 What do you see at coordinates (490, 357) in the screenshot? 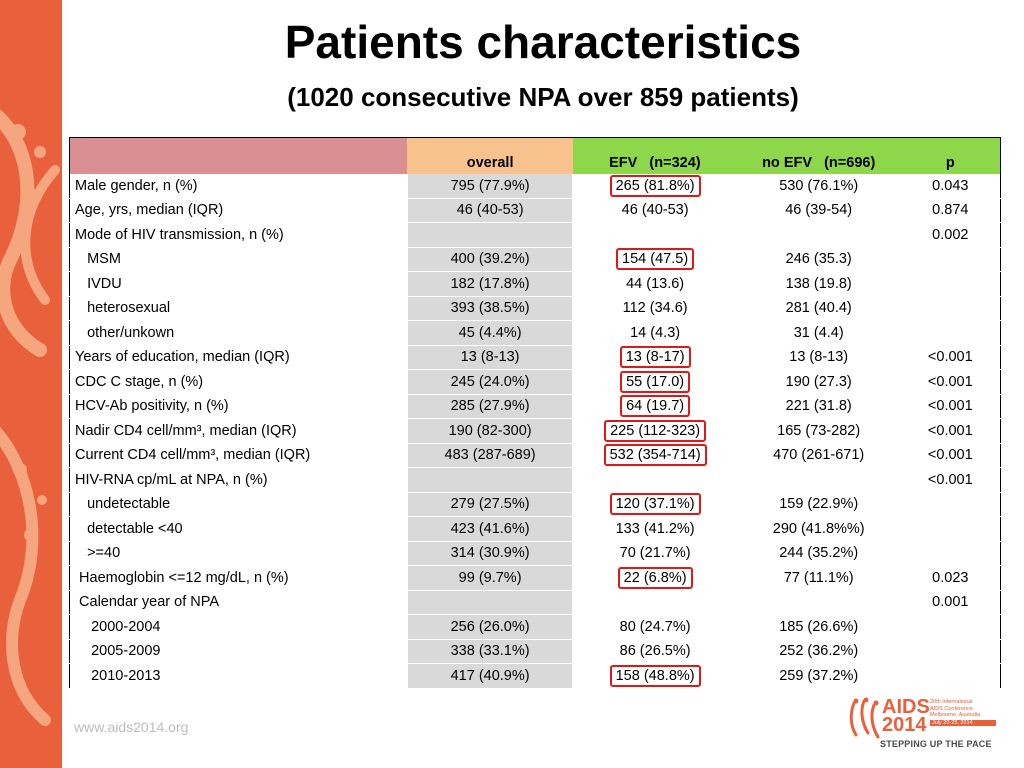
I see `overall-value-cell: 13 (8-13)` at bounding box center [490, 357].